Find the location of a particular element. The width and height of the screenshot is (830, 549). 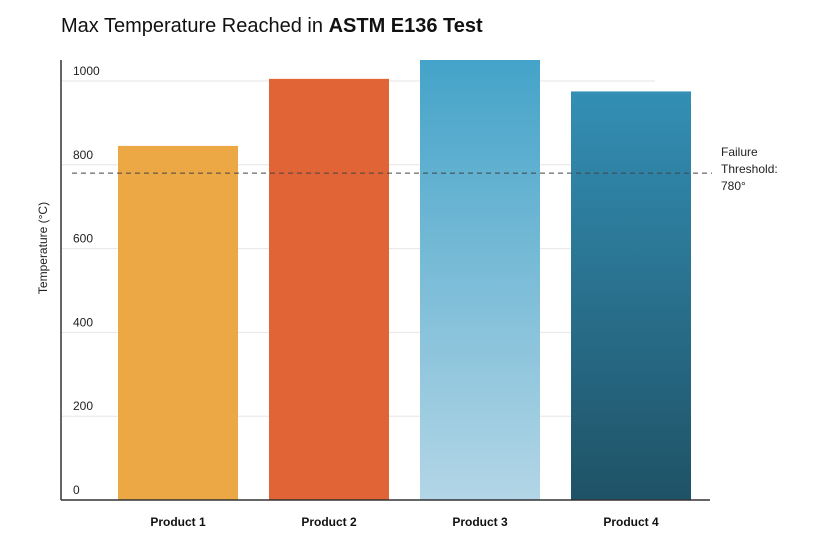

x-tick-label-product-3: Product 3 is located at coordinates (480, 522).